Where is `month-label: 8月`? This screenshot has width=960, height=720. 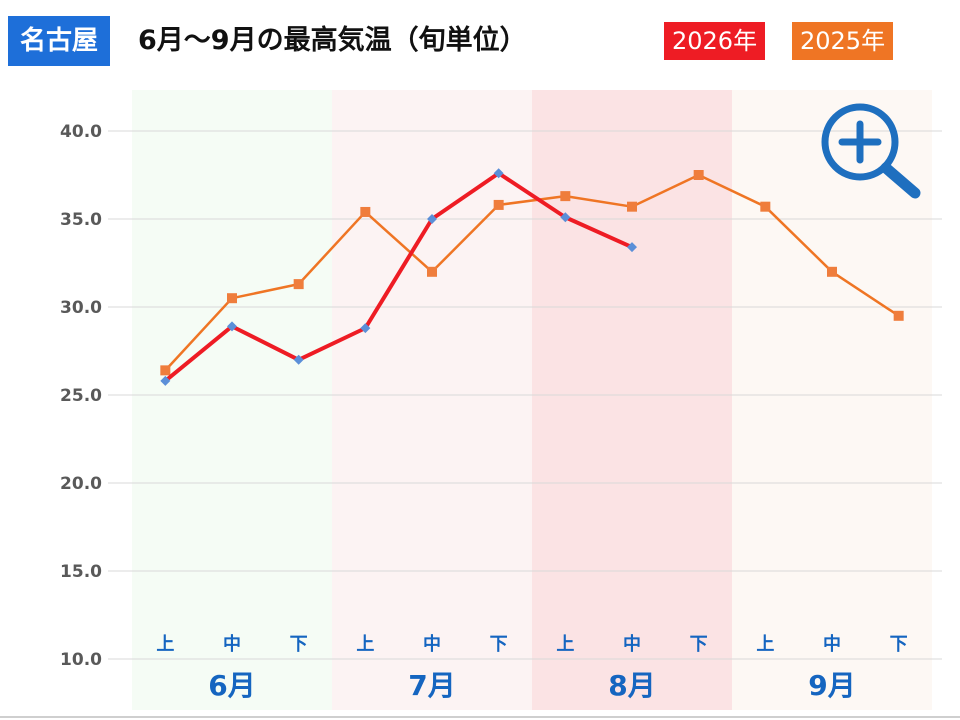 month-label: 8月 is located at coordinates (631, 685).